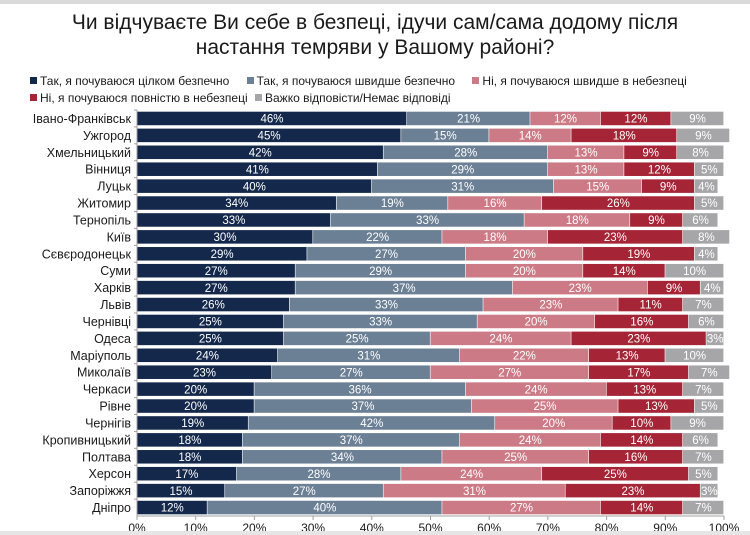 The image size is (750, 535). I want to click on category-label: Полтава, so click(106, 457).